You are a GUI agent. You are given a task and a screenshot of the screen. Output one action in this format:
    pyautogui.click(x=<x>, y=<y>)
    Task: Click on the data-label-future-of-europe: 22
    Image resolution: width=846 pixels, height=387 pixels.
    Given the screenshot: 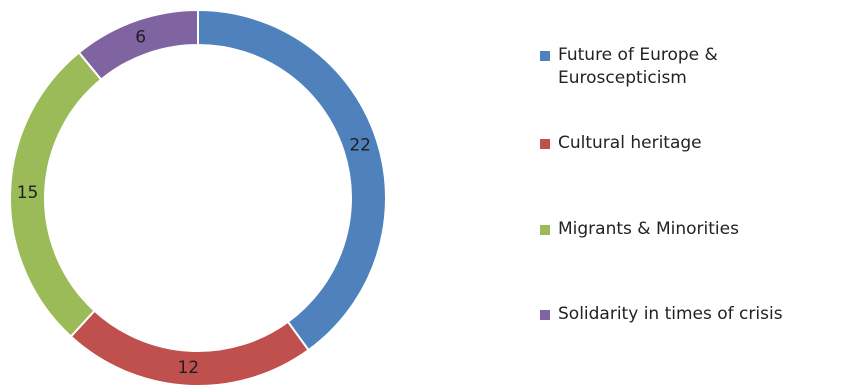 What is the action you would take?
    pyautogui.click(x=360, y=145)
    